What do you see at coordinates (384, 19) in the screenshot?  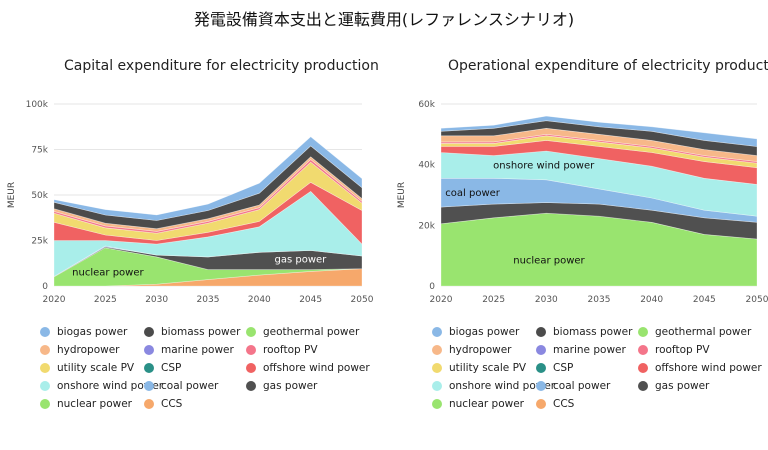 I see `page-title: 発電設備資本支出と運転費用(レファレンスシナリオ)` at bounding box center [384, 19].